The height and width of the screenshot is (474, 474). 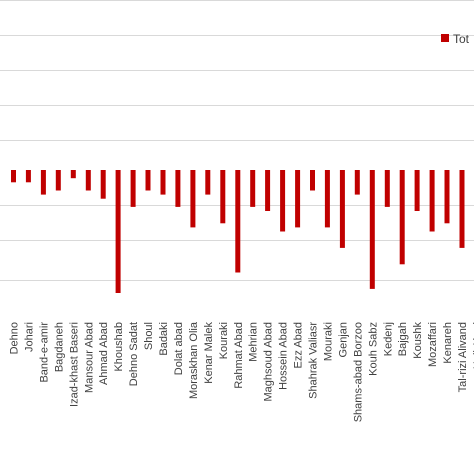 I want to click on x-tick-label-18: Hossein Abad, so click(x=284, y=356).